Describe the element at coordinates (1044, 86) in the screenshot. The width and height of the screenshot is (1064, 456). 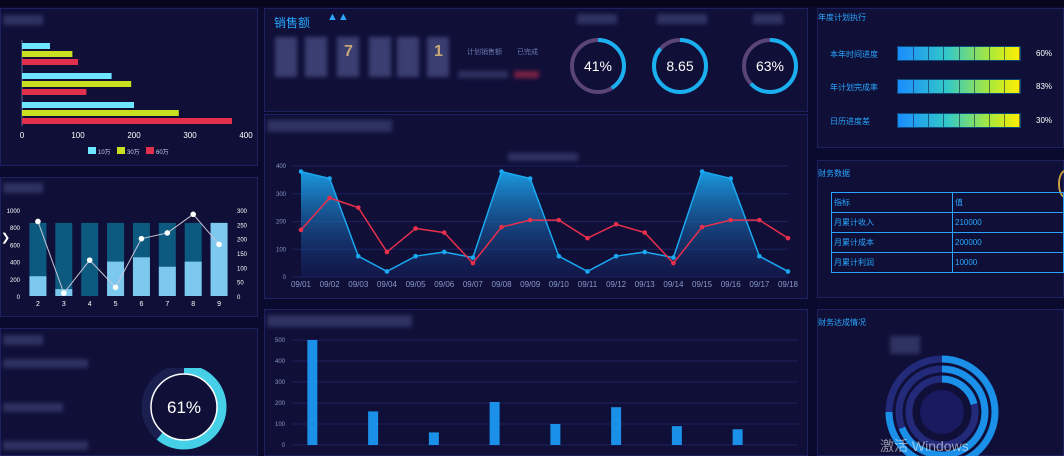
I see `annual-row-value: 83%` at that location.